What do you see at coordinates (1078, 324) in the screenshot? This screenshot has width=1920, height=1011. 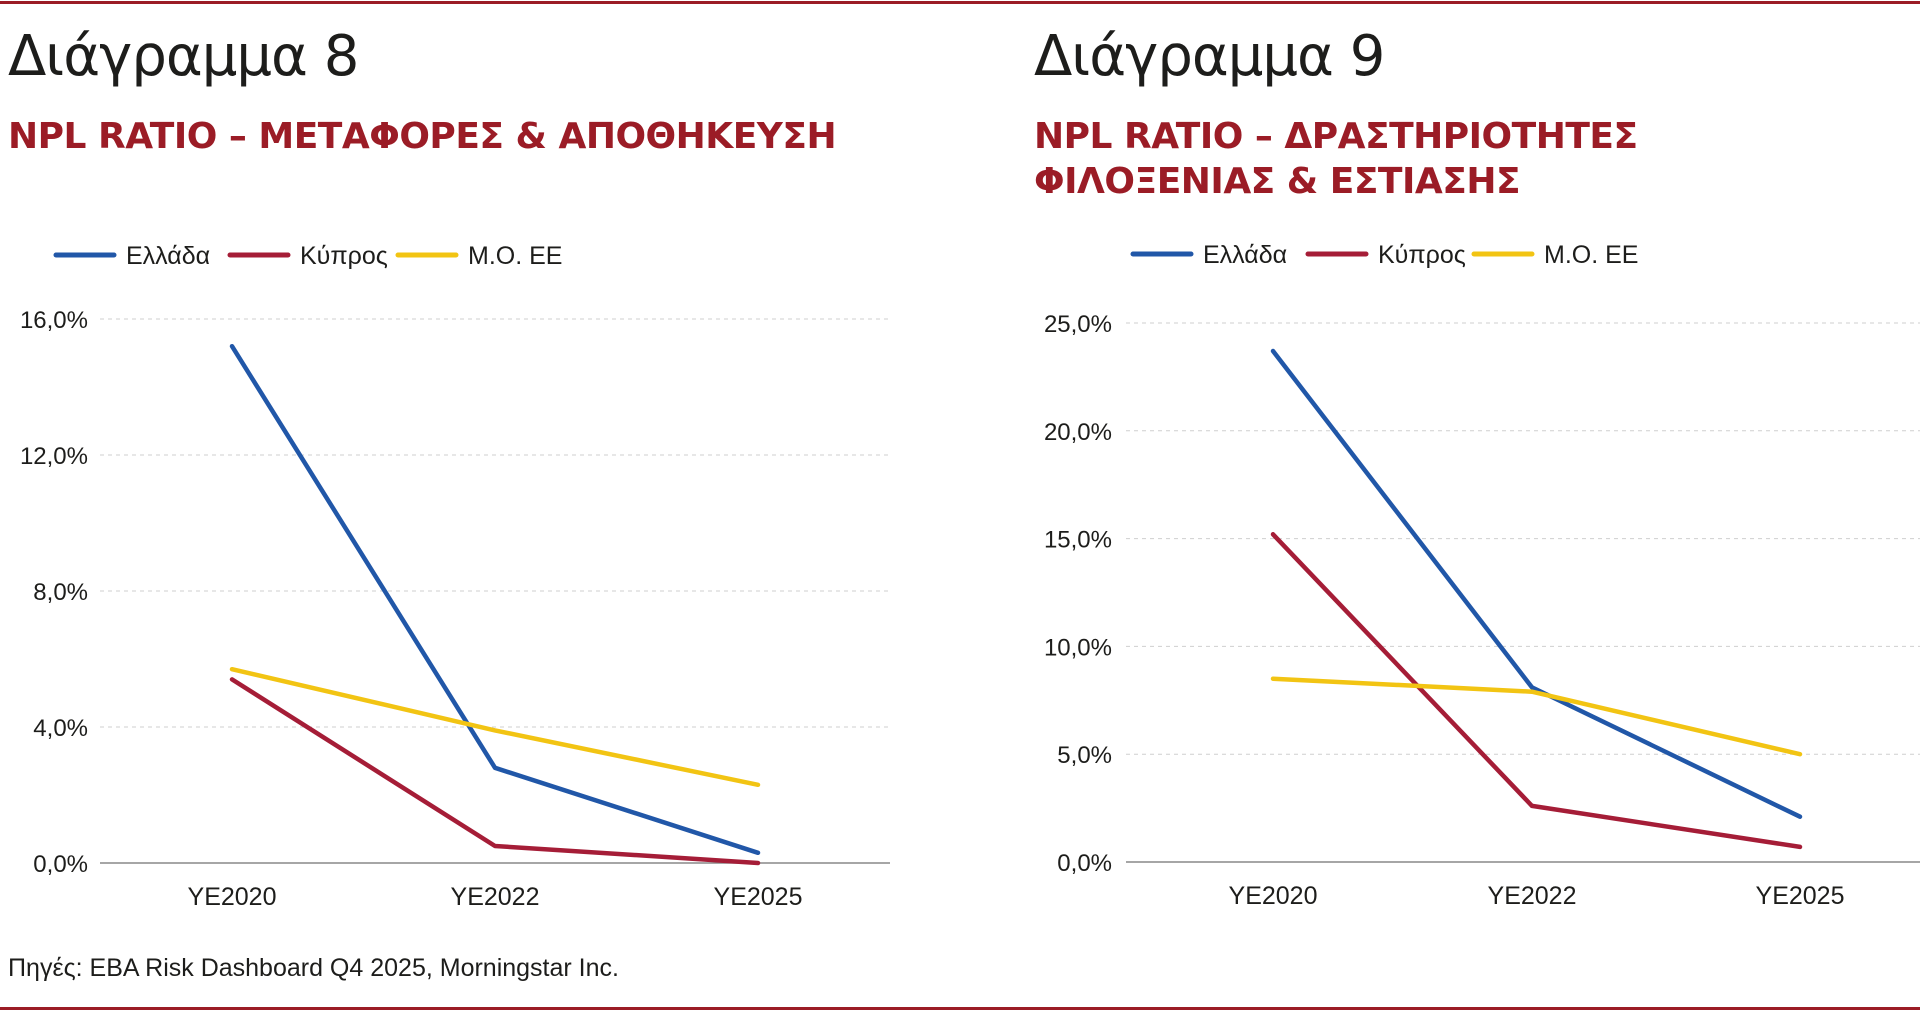 I see `y-tick-label: 25,0%` at bounding box center [1078, 324].